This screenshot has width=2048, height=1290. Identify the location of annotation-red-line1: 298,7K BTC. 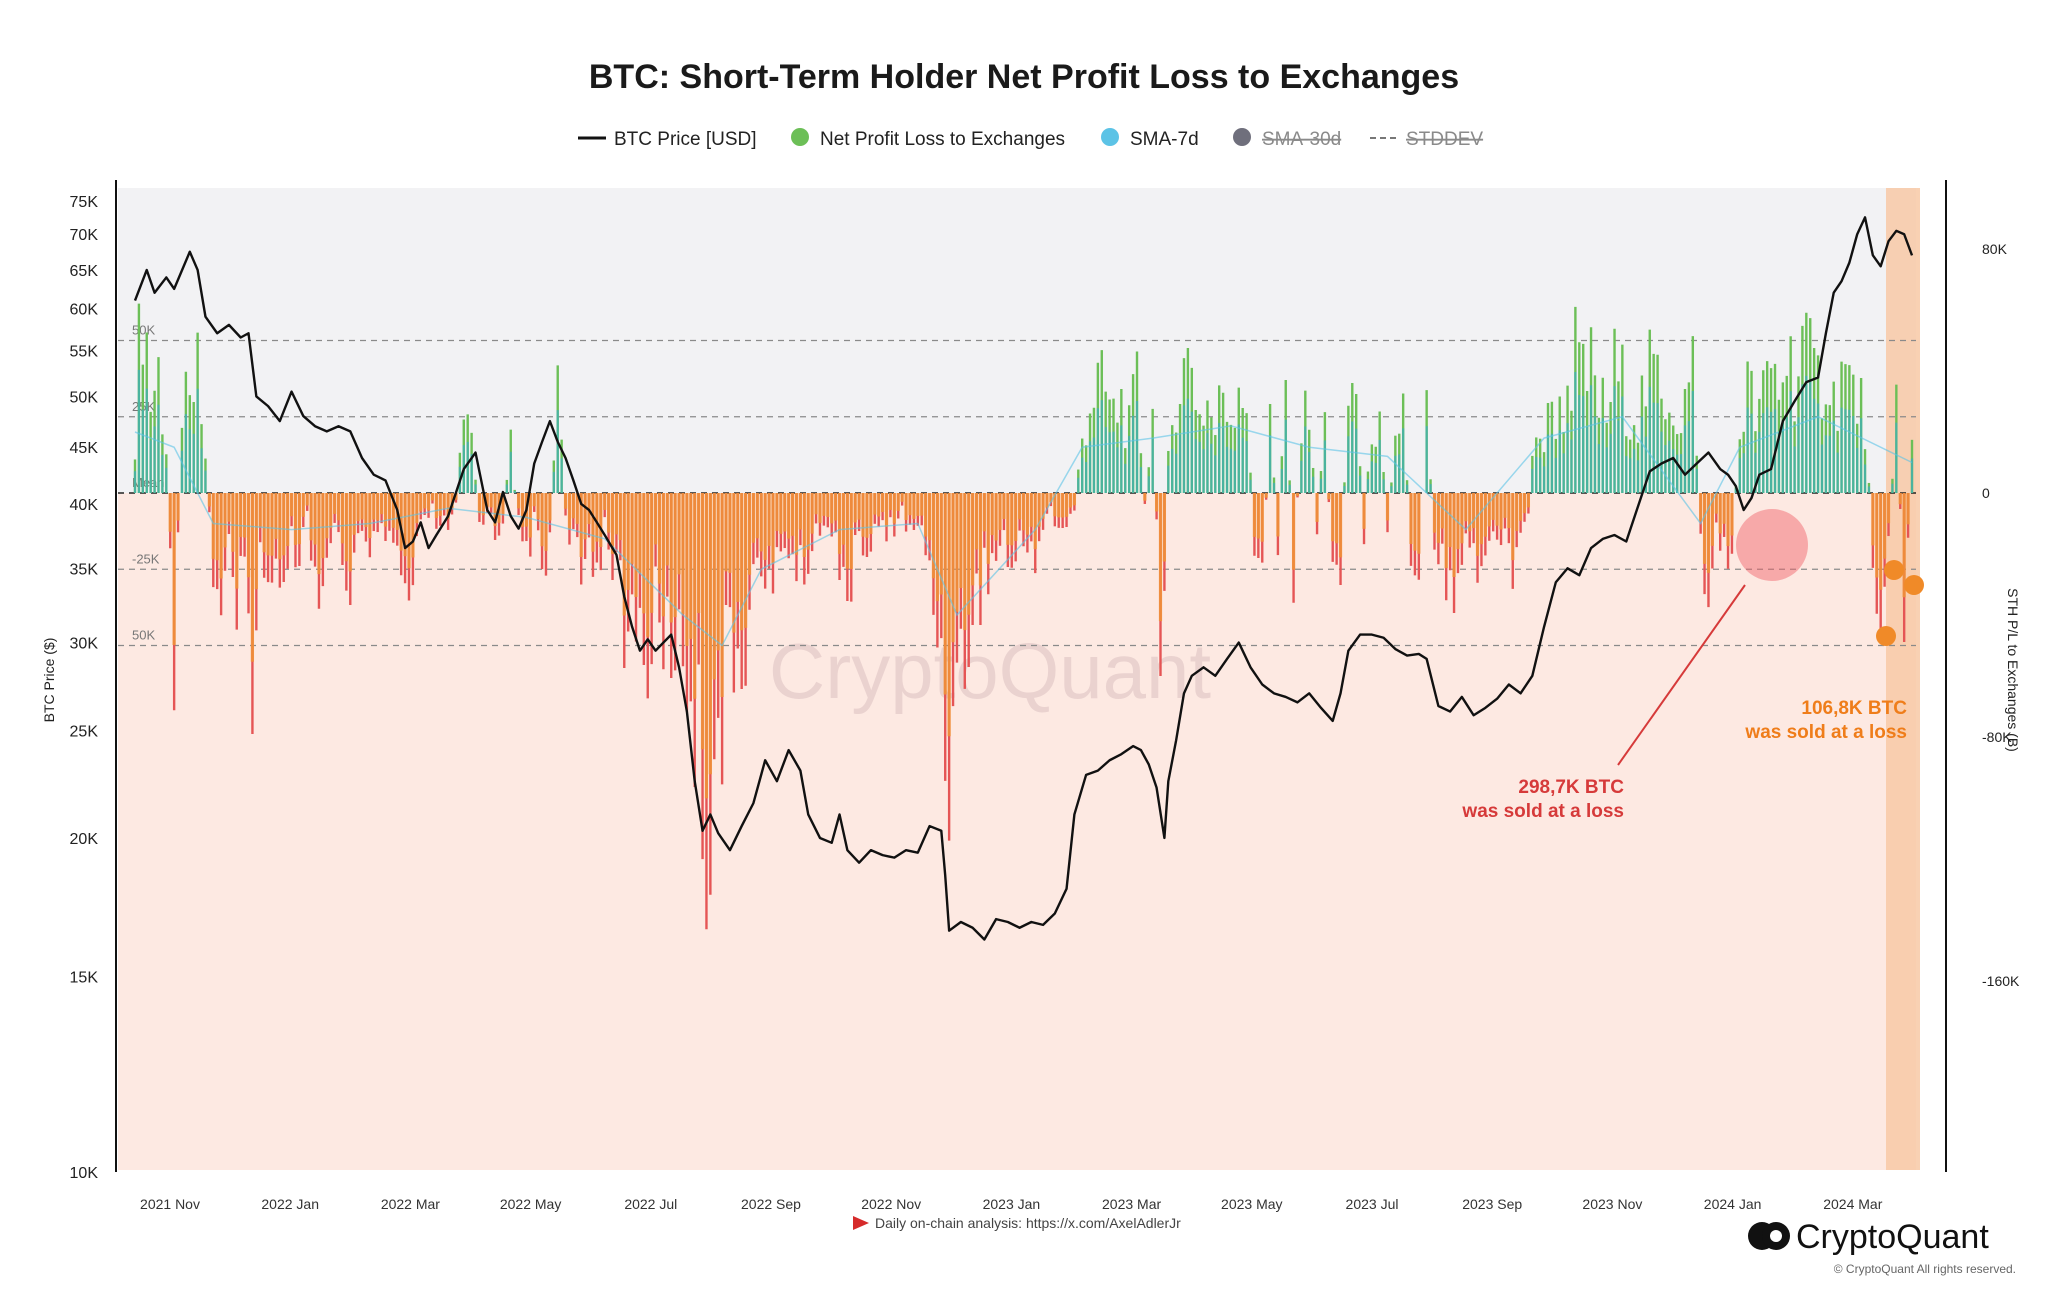
(1571, 787).